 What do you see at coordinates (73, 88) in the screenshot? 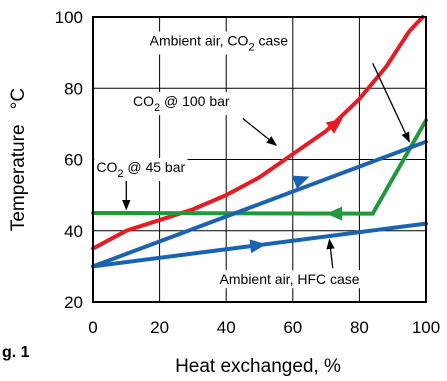
I see `y-tick-label: 80` at bounding box center [73, 88].